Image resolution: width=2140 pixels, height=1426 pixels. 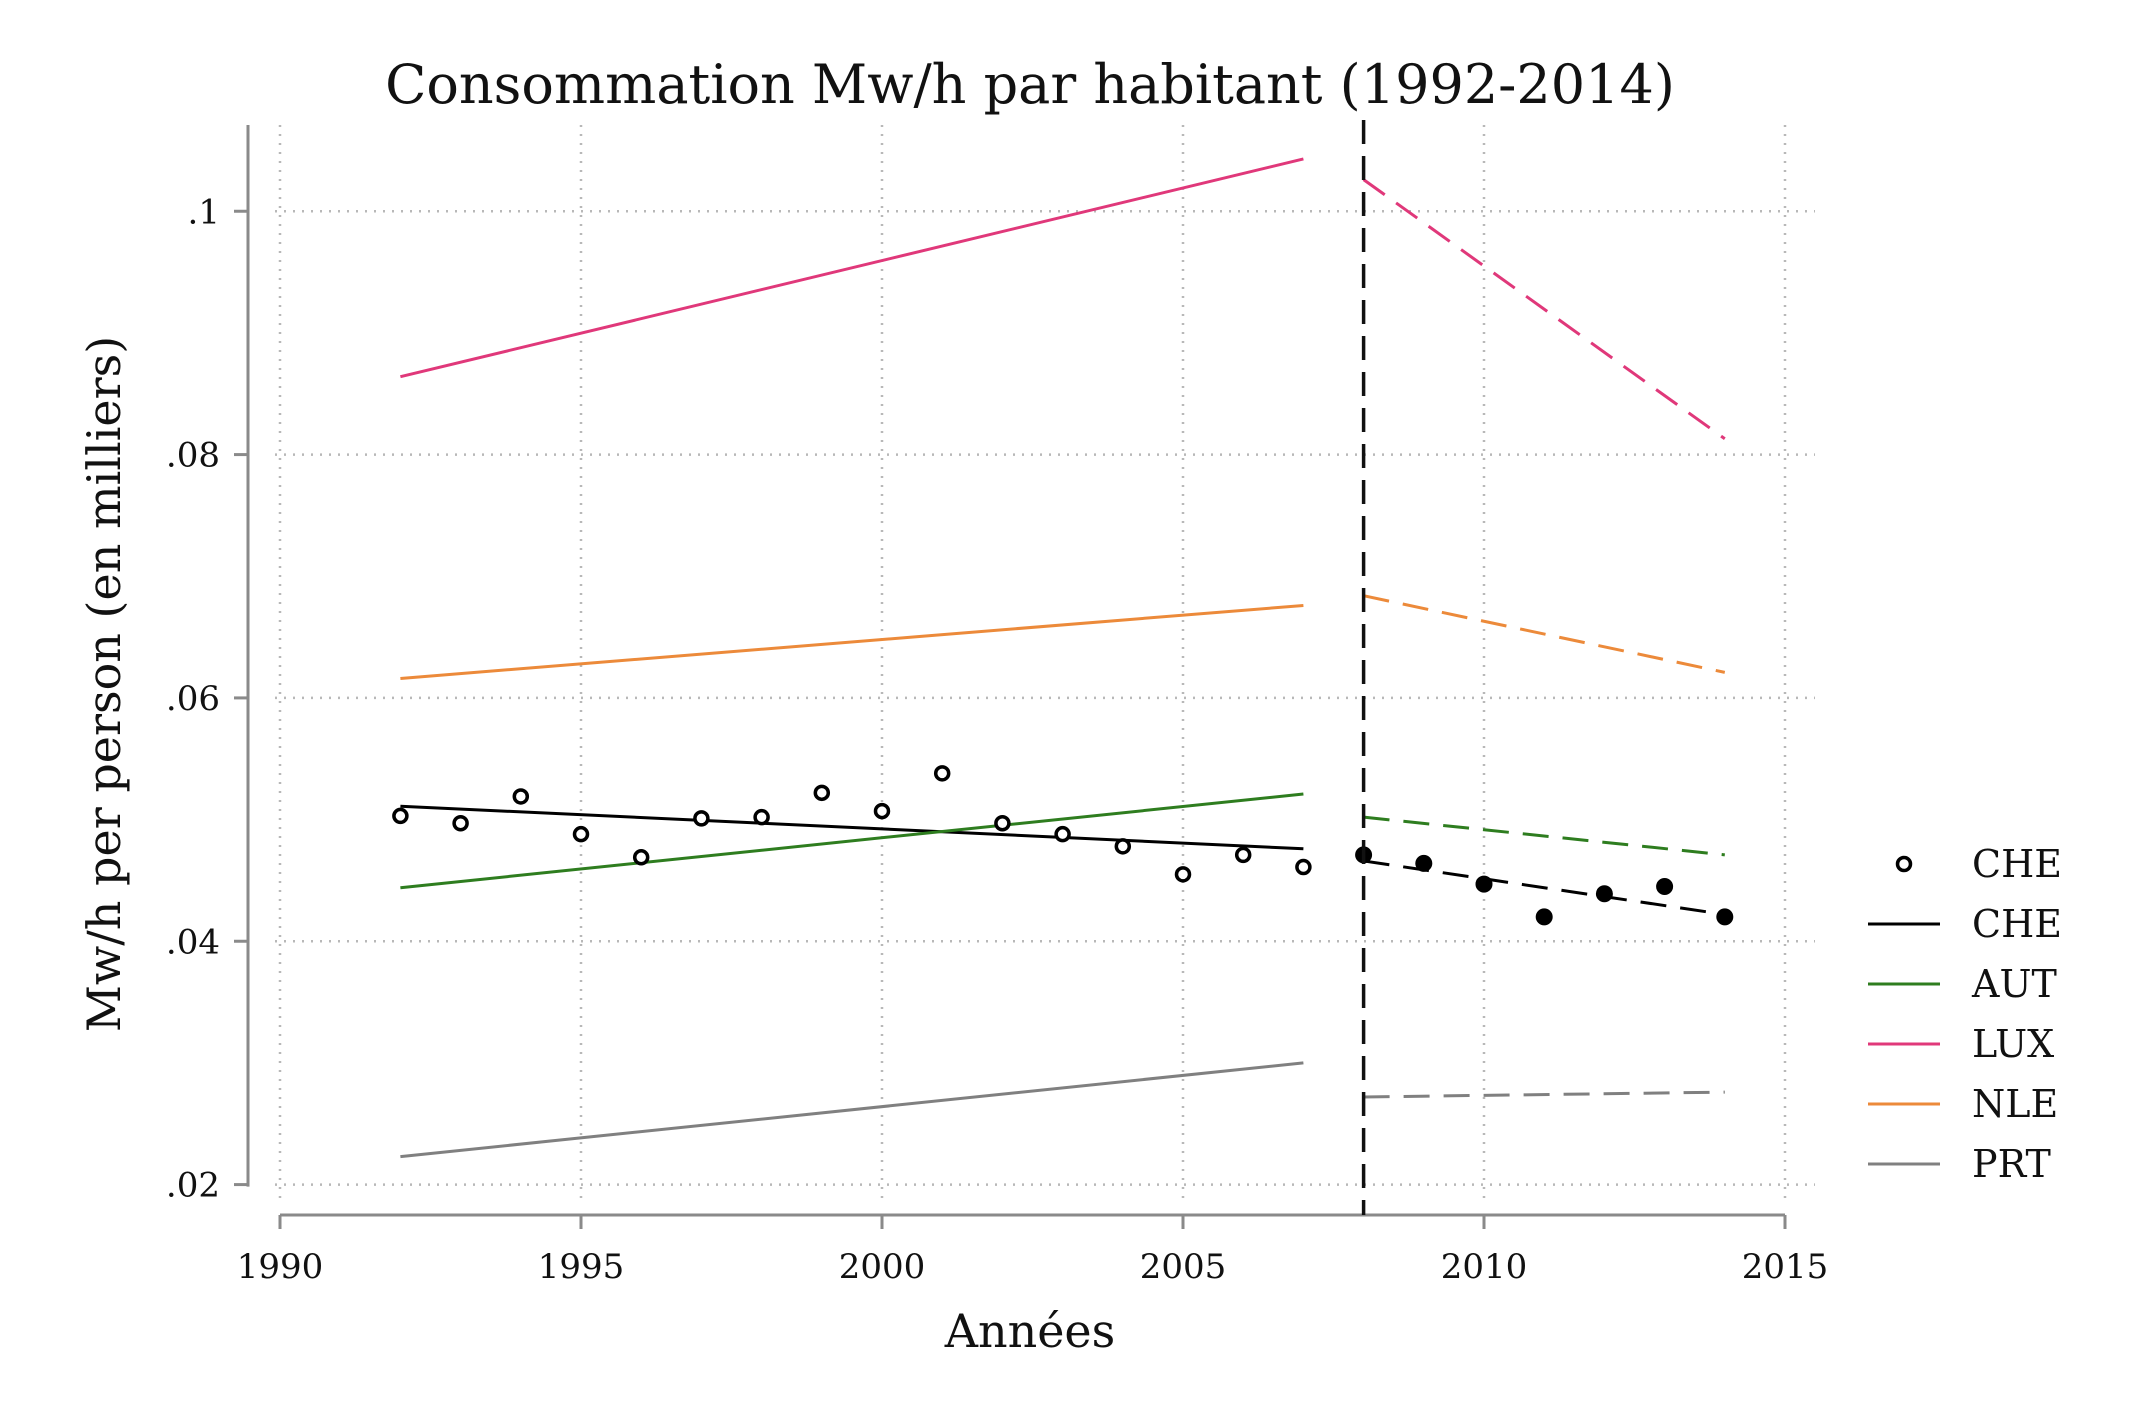 I want to click on y-tick-label: .06, so click(x=193, y=699).